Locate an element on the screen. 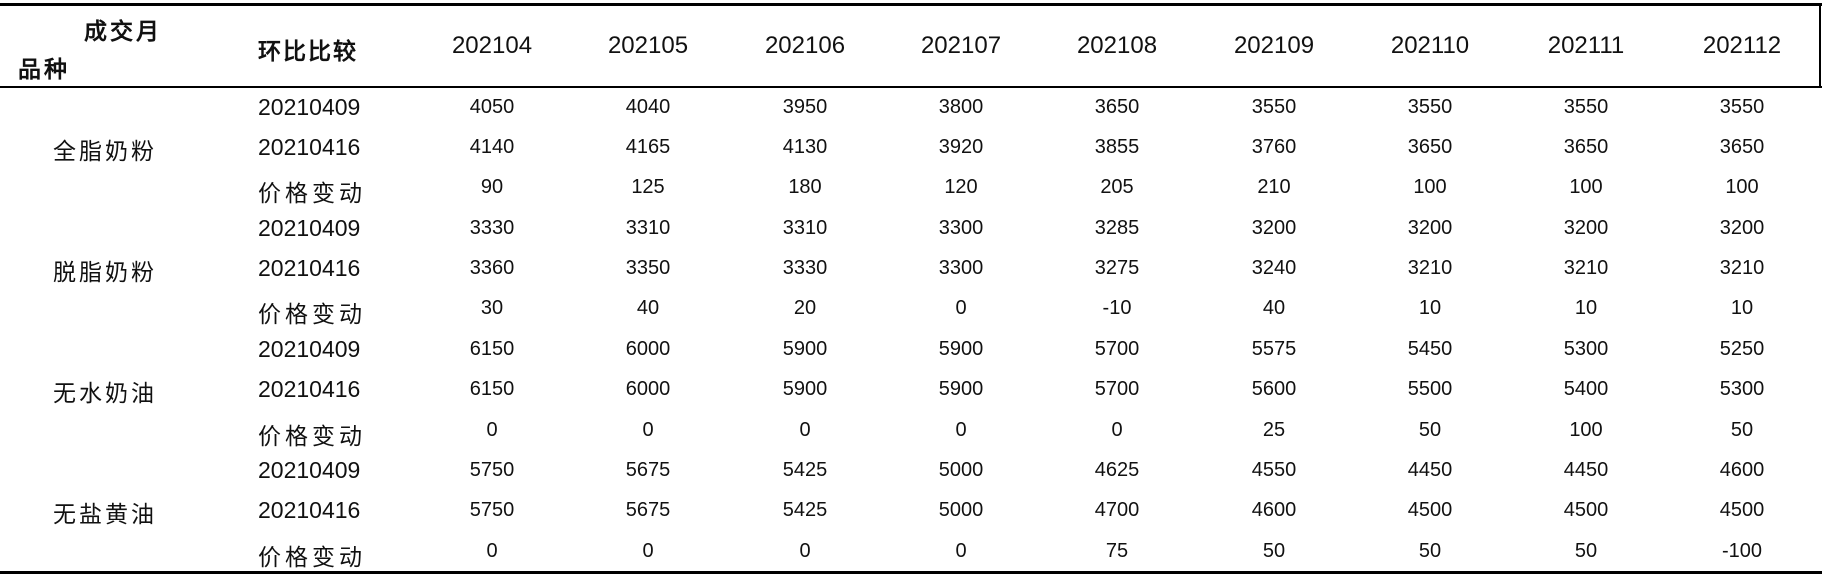 Image resolution: width=1822 pixels, height=579 pixels. product-name: 脱脂奶粉 is located at coordinates (105, 273).